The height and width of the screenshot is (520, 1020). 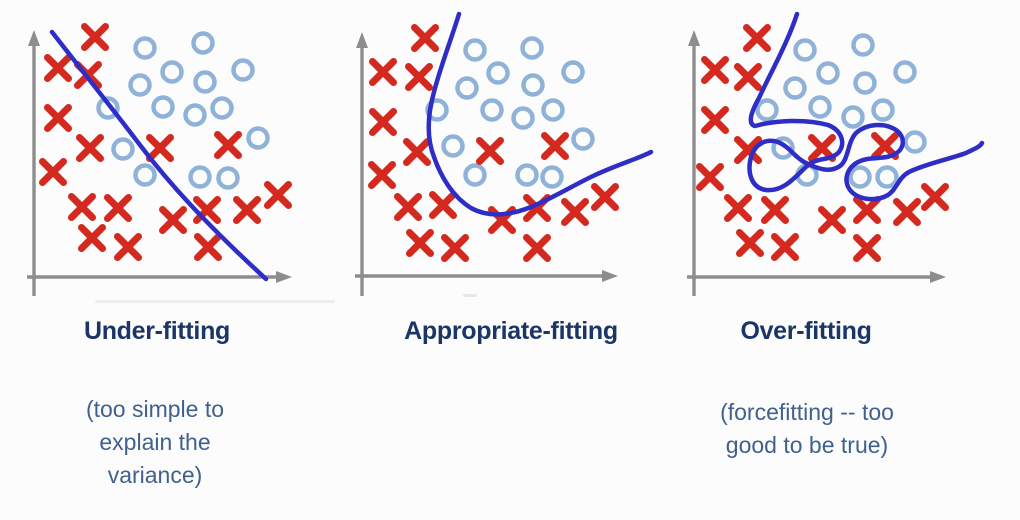 What do you see at coordinates (540, 114) in the screenshot?
I see `appropriate-fitting-decision-boundary` at bounding box center [540, 114].